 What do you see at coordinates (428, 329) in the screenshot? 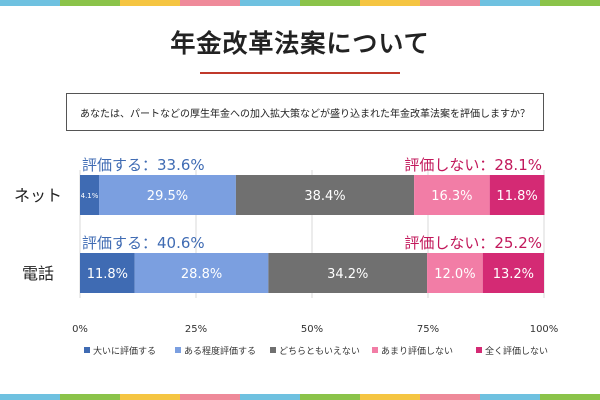
I see `x-tick-label: 75%` at bounding box center [428, 329].